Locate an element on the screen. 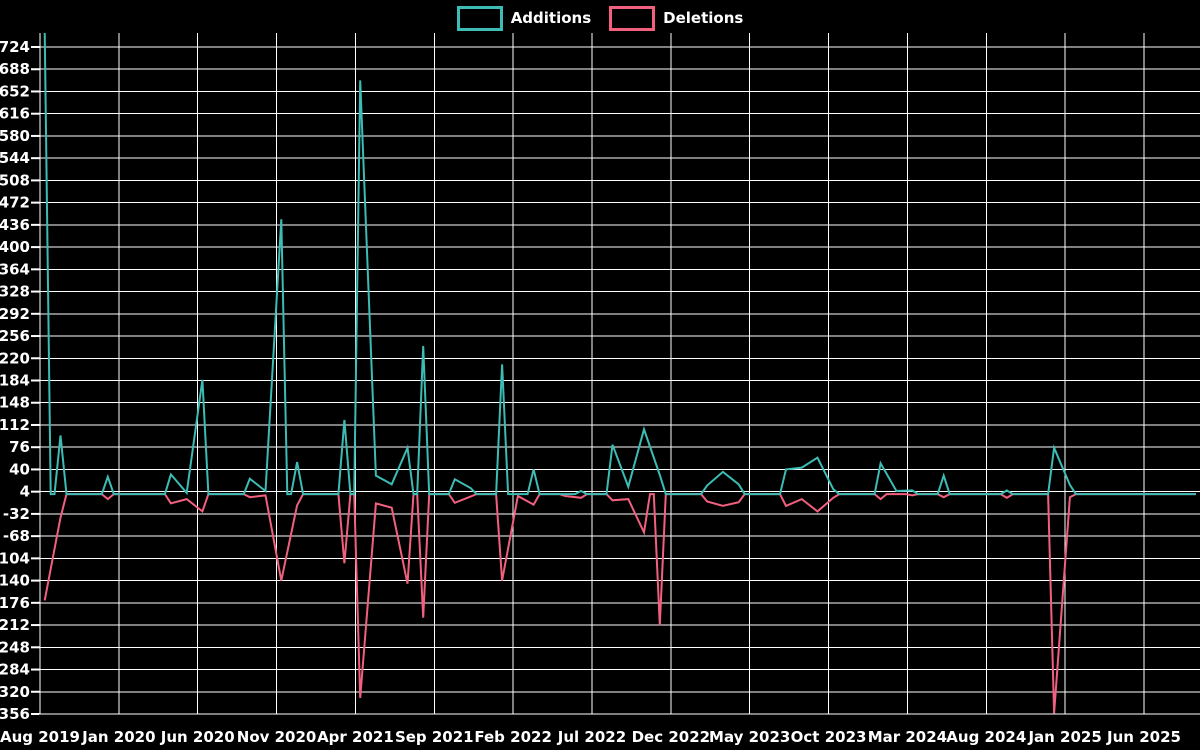  y-tick-label: -140 is located at coordinates (15, 581).